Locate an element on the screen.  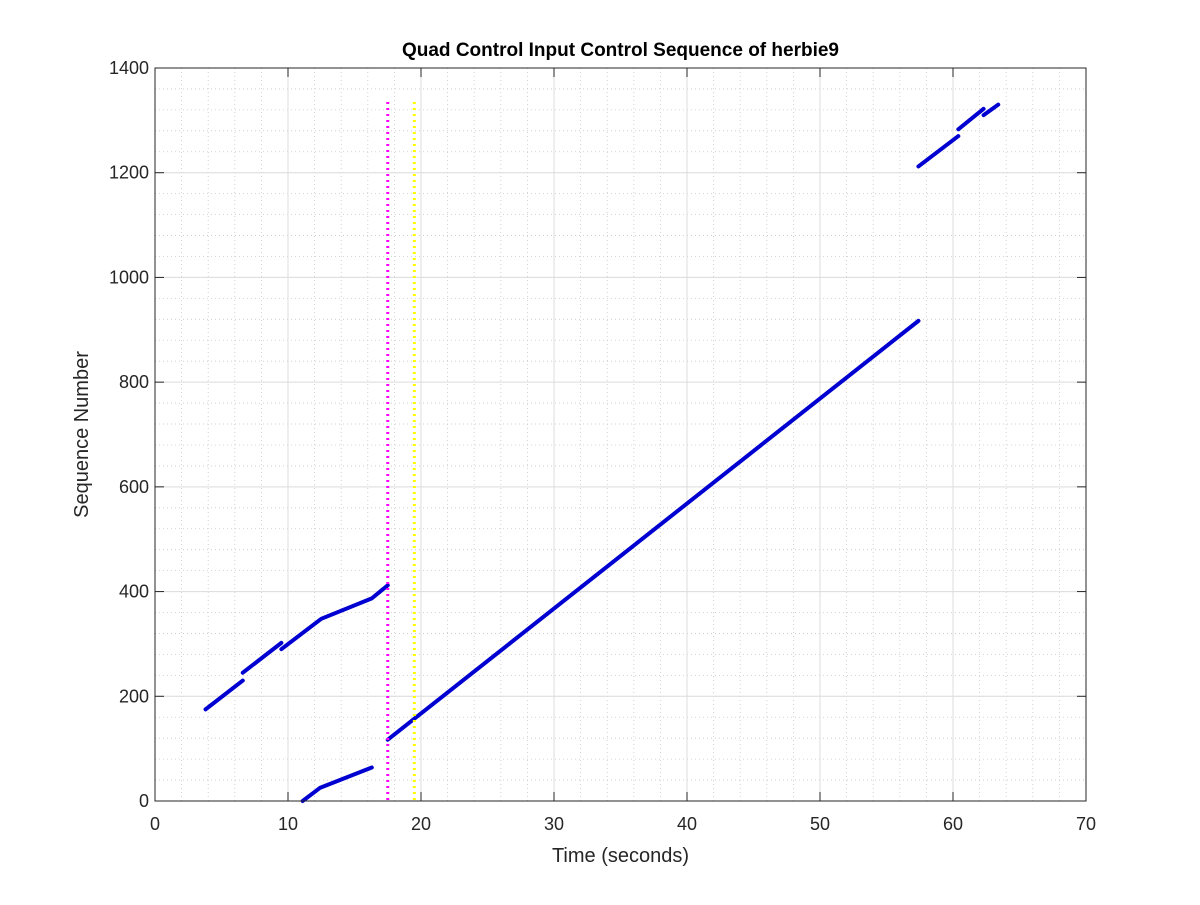
y-tick-label: 800 is located at coordinates (134, 382).